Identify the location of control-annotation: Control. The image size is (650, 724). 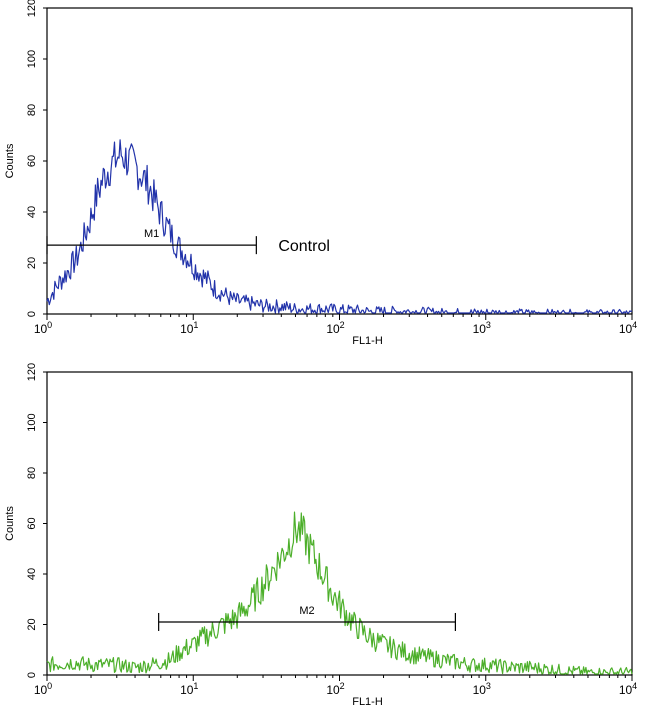
(304, 246).